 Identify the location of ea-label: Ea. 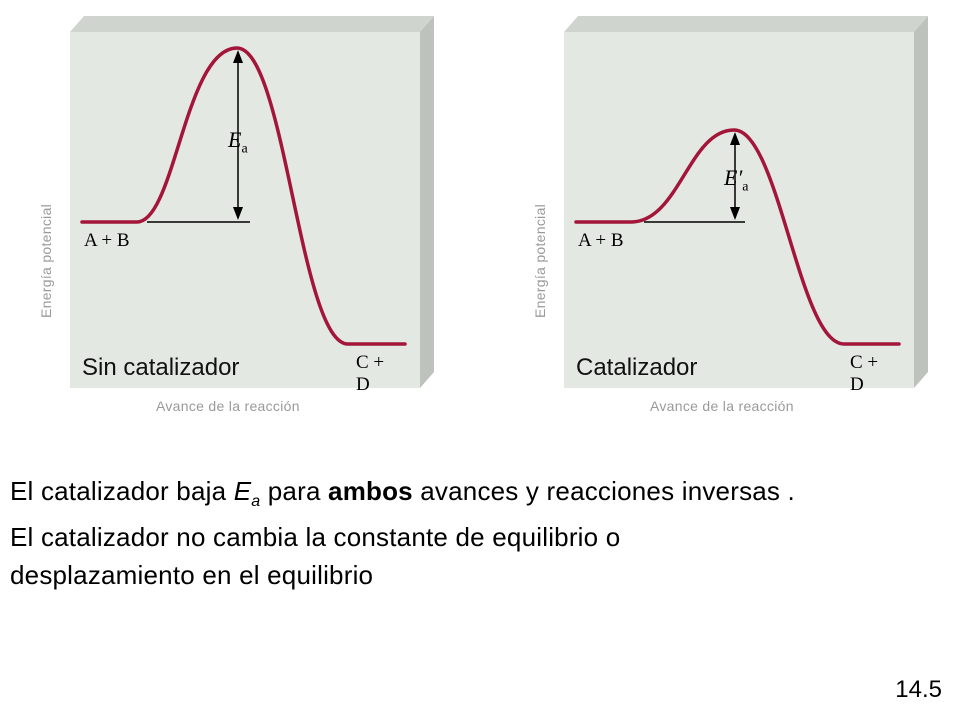
(238, 142).